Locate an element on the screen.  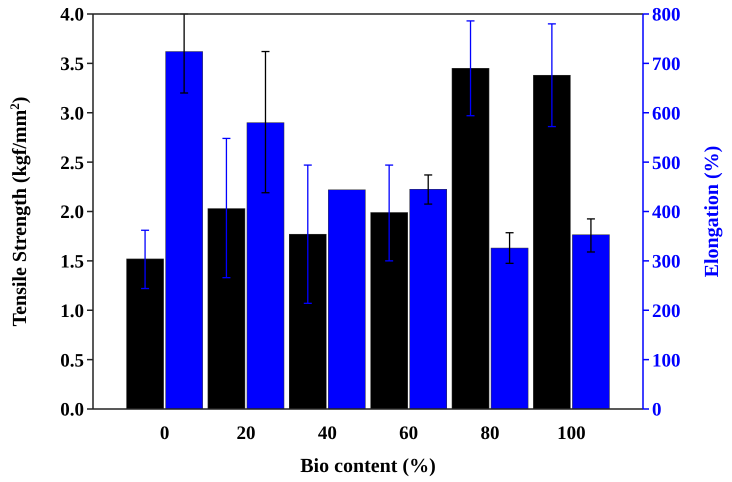
y-tick-label: 3.5 is located at coordinates (72, 65).